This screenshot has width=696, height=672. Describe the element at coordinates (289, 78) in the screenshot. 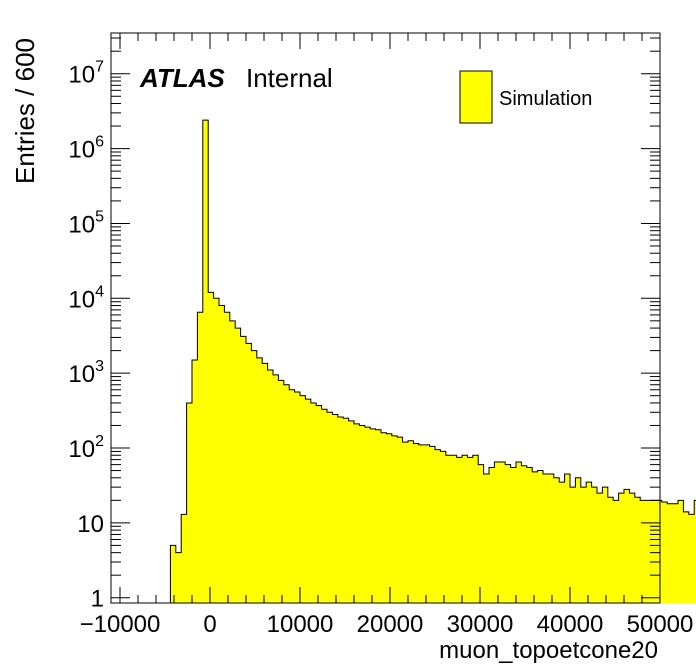

I see `atlas-label-normal: Internal` at that location.